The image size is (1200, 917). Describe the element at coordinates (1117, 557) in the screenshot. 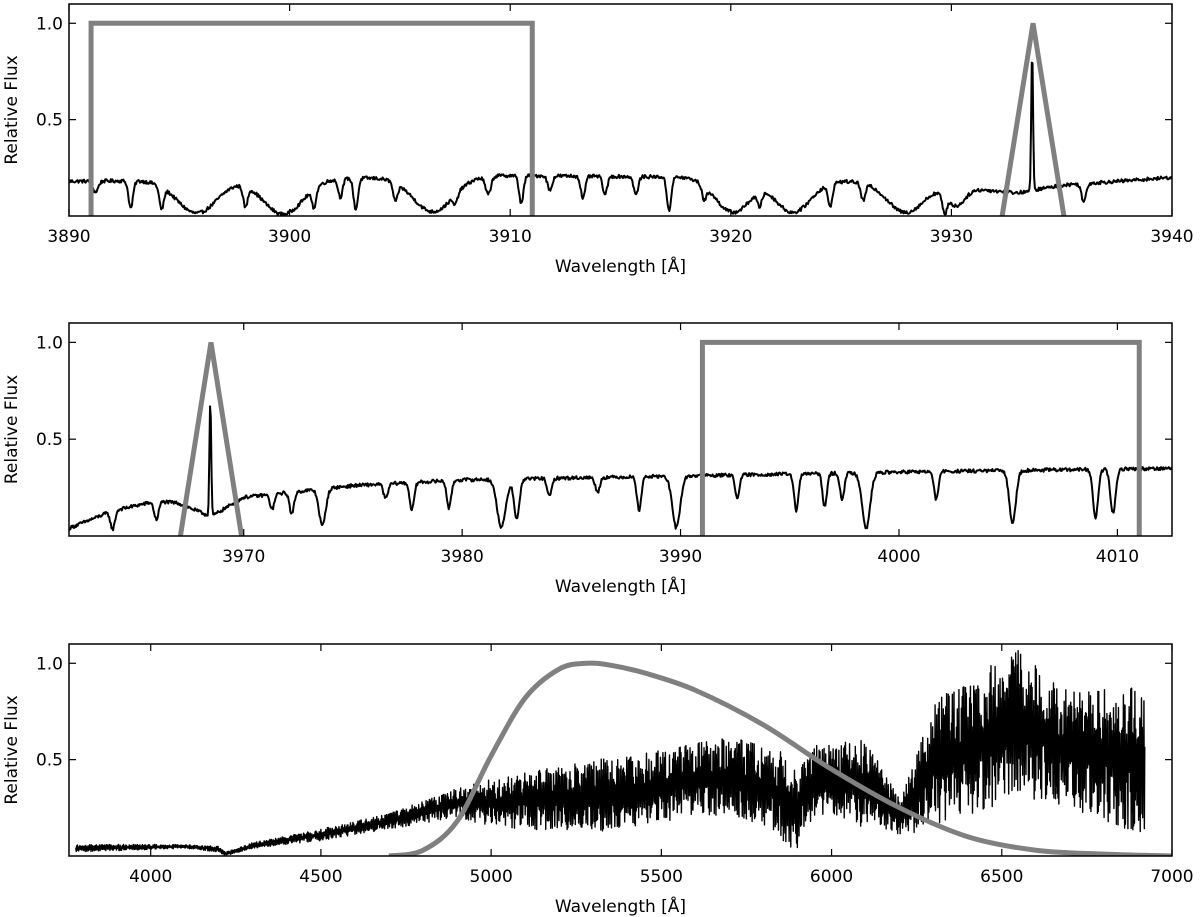

I see `x-tick-label: 4010` at that location.